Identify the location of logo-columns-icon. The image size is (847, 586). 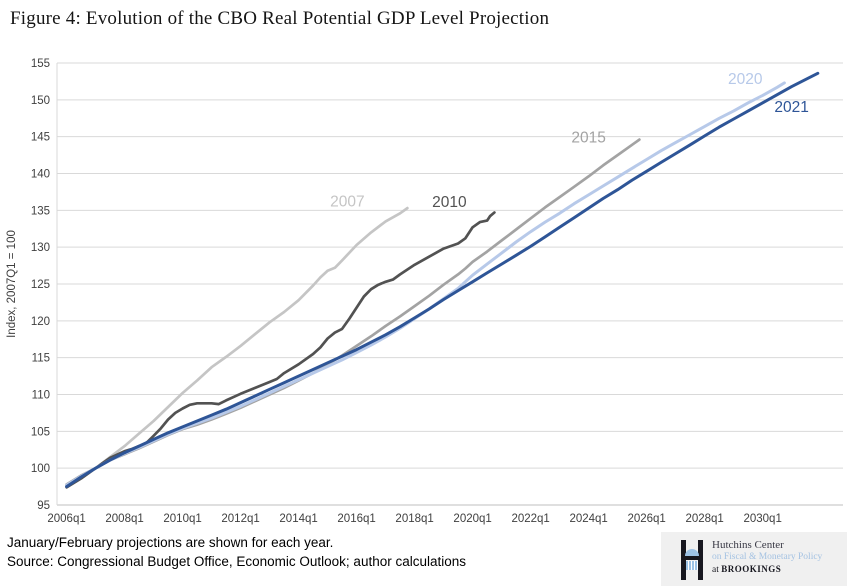
(692, 565).